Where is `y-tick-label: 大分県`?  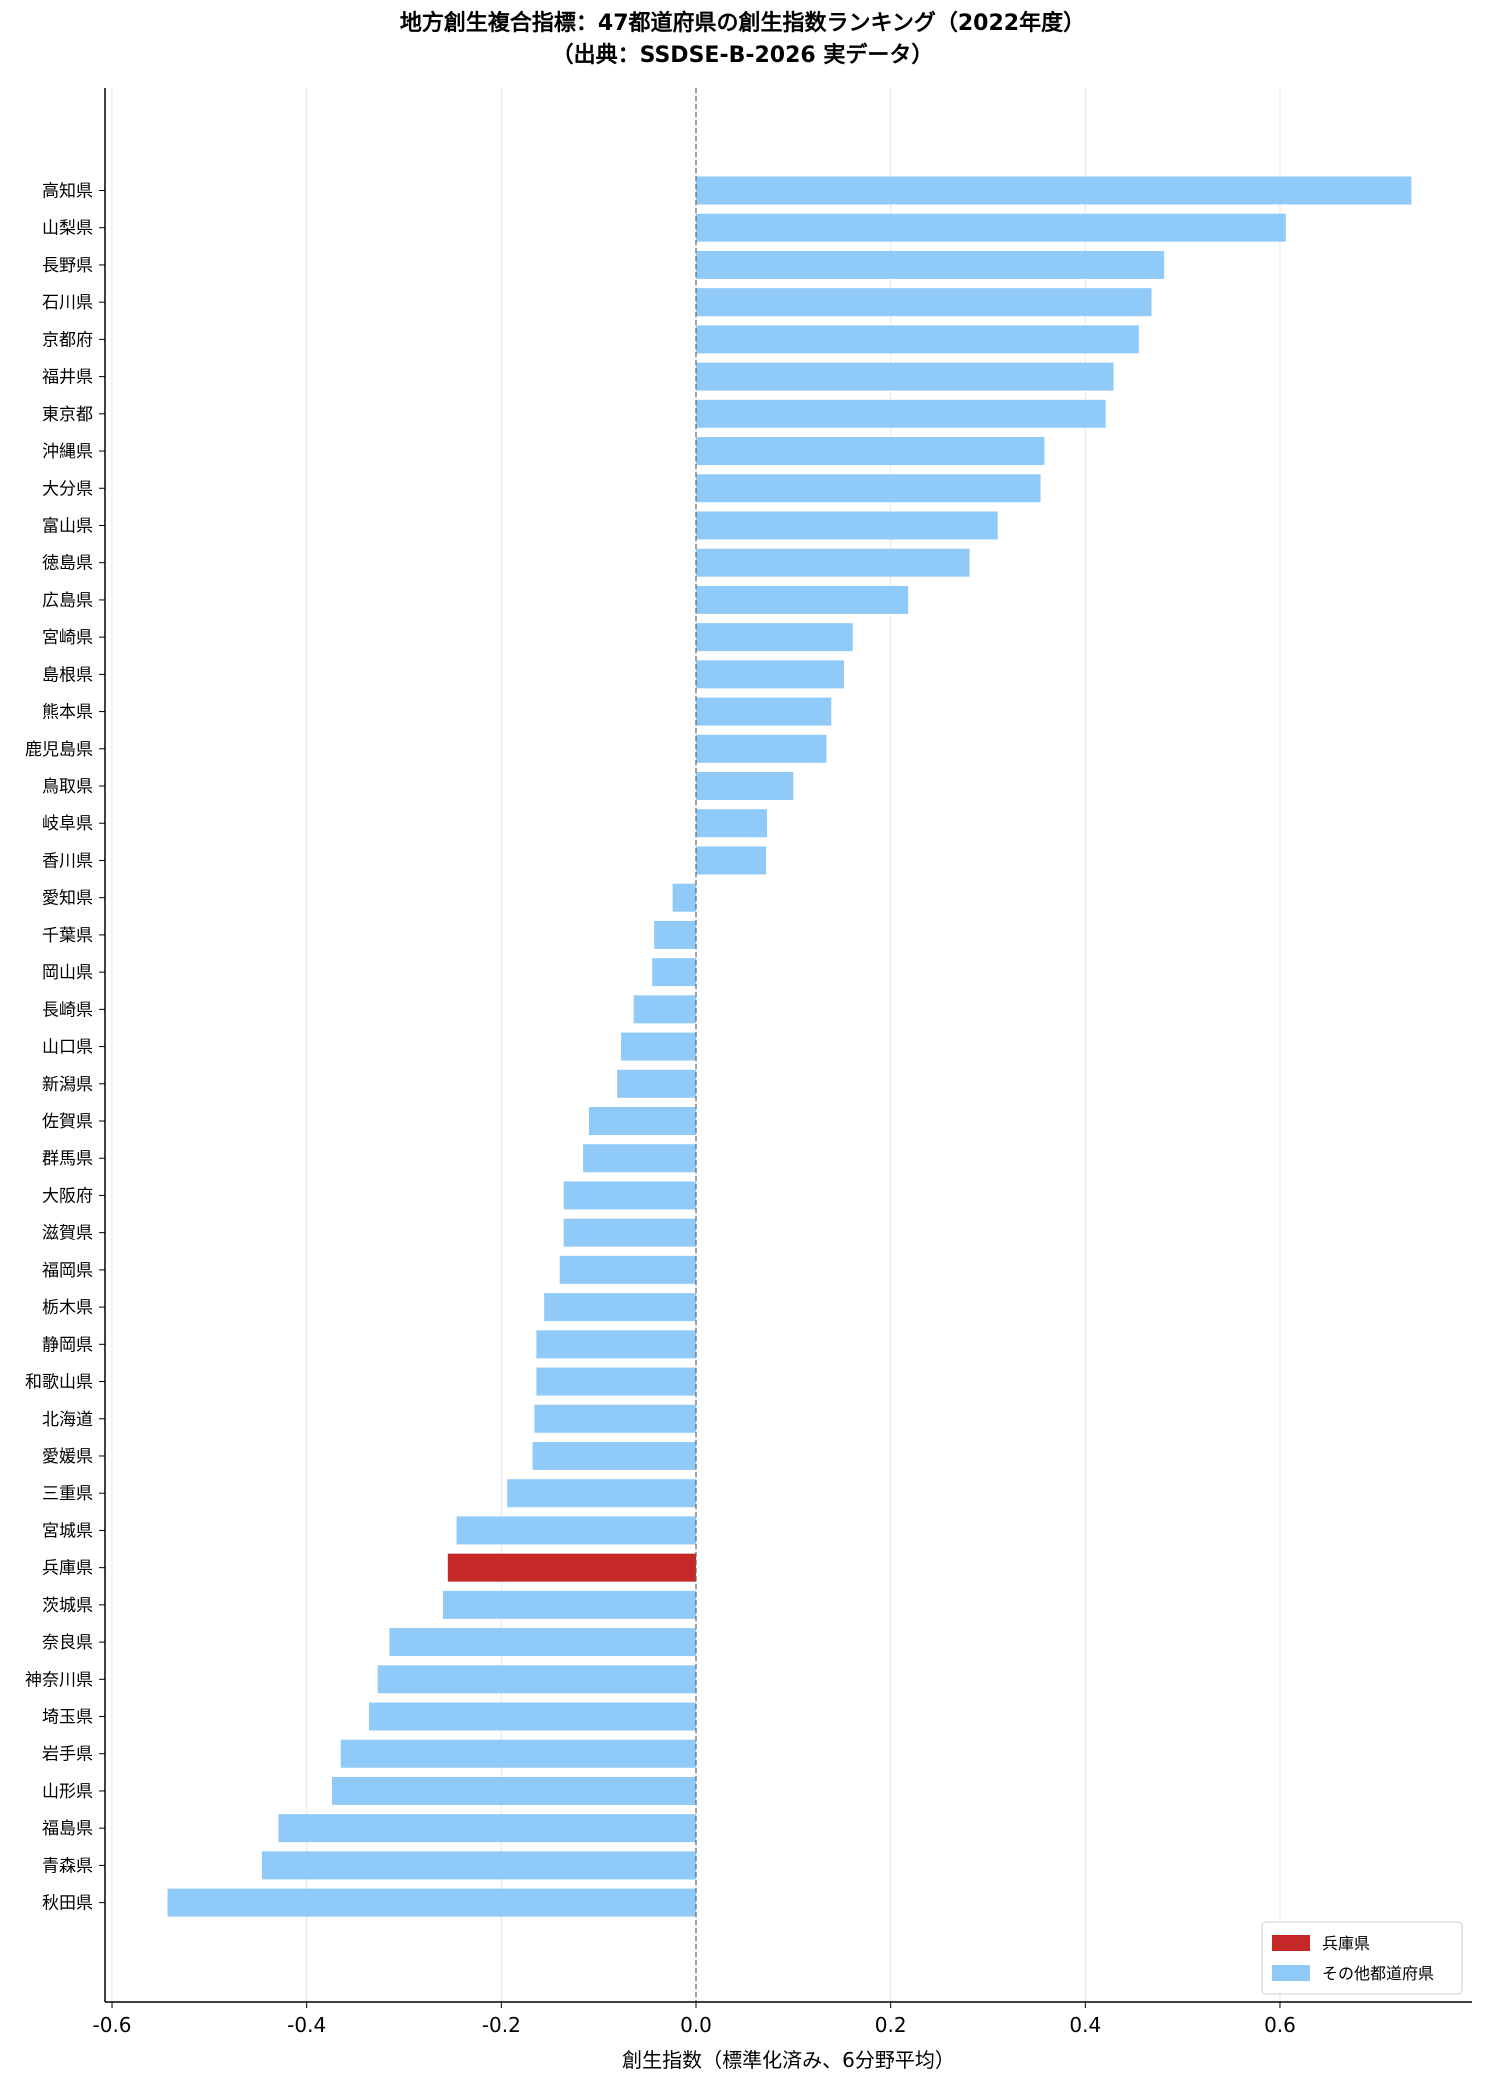
y-tick-label: 大分県 is located at coordinates (67, 489).